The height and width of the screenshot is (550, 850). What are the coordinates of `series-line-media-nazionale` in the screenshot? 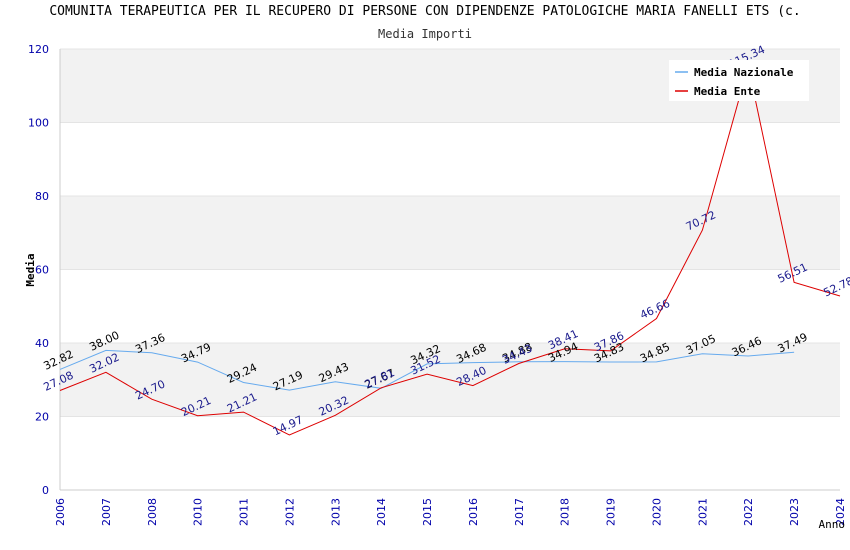 It's located at (427, 370).